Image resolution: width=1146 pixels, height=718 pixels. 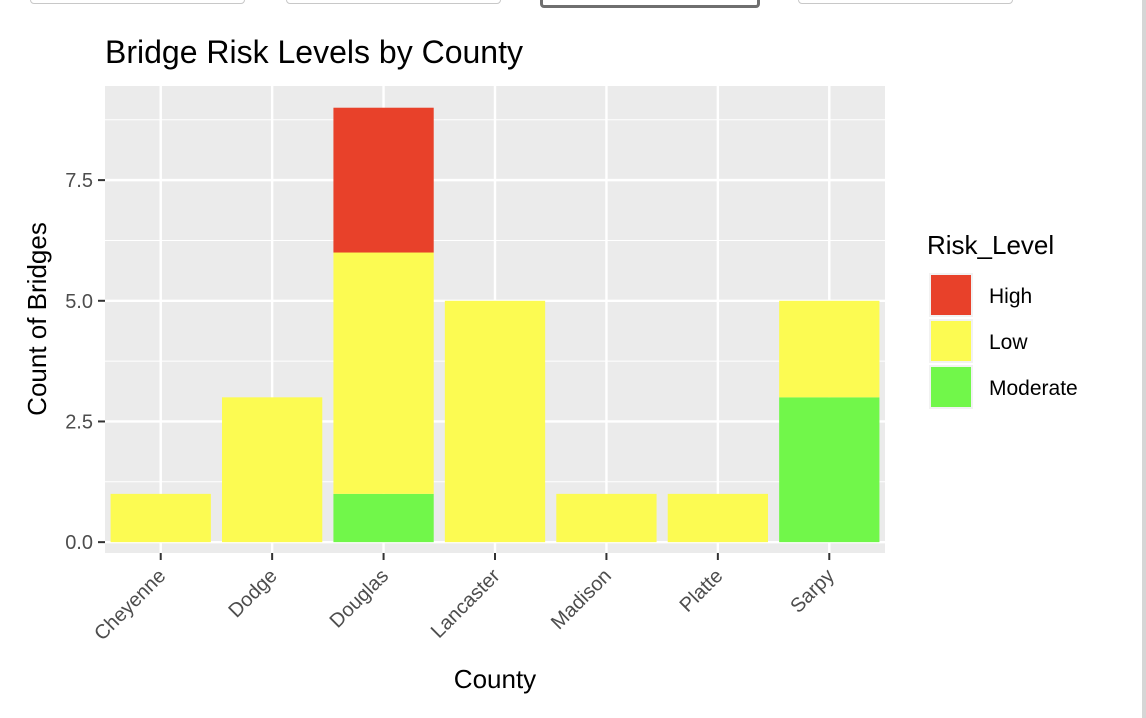 I want to click on x-tick-label-madison: Madison, so click(x=581, y=599).